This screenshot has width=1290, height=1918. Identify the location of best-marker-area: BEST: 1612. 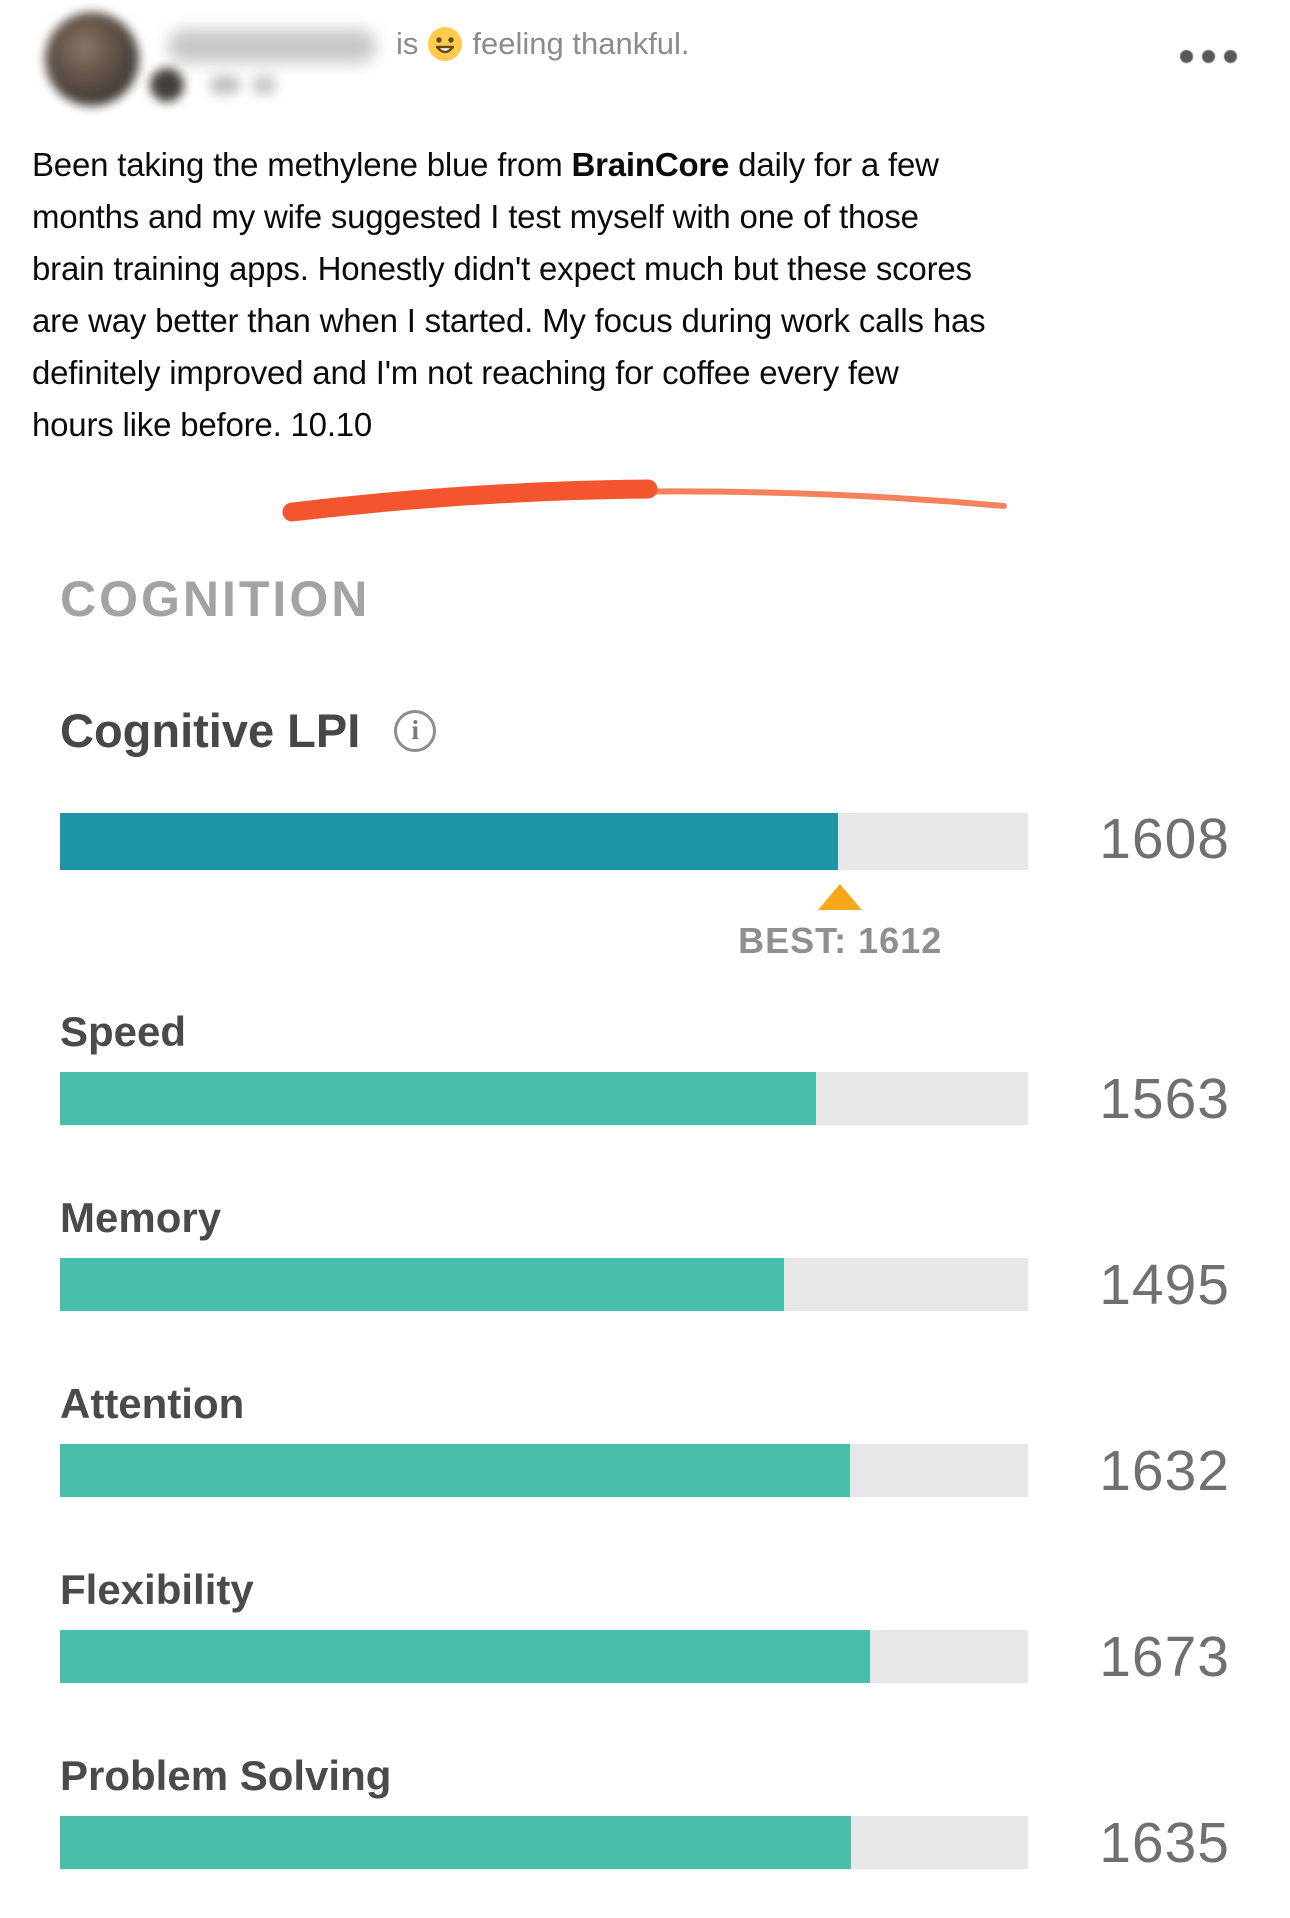
(544, 929).